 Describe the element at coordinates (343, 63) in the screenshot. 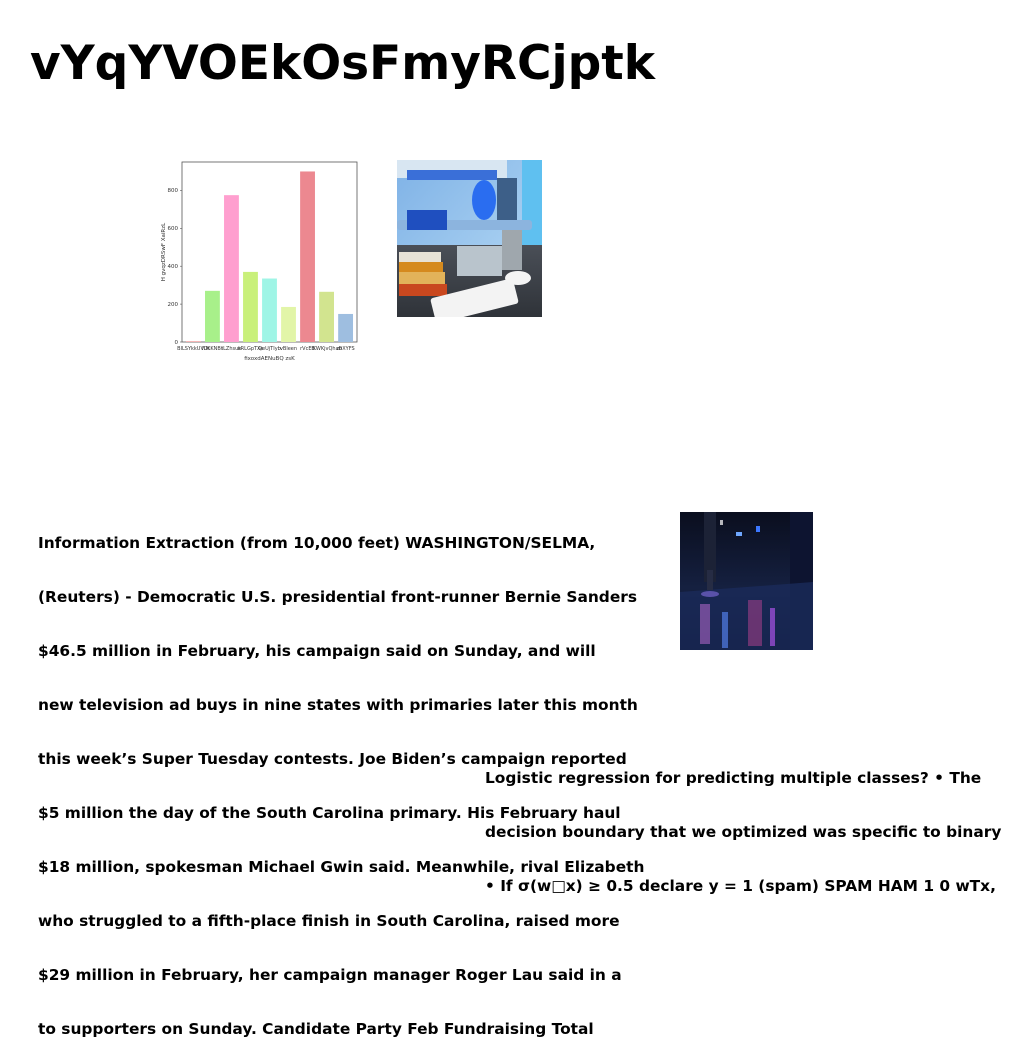

I see `page-title: vYqYVOEkOsFmyRCjptk` at that location.